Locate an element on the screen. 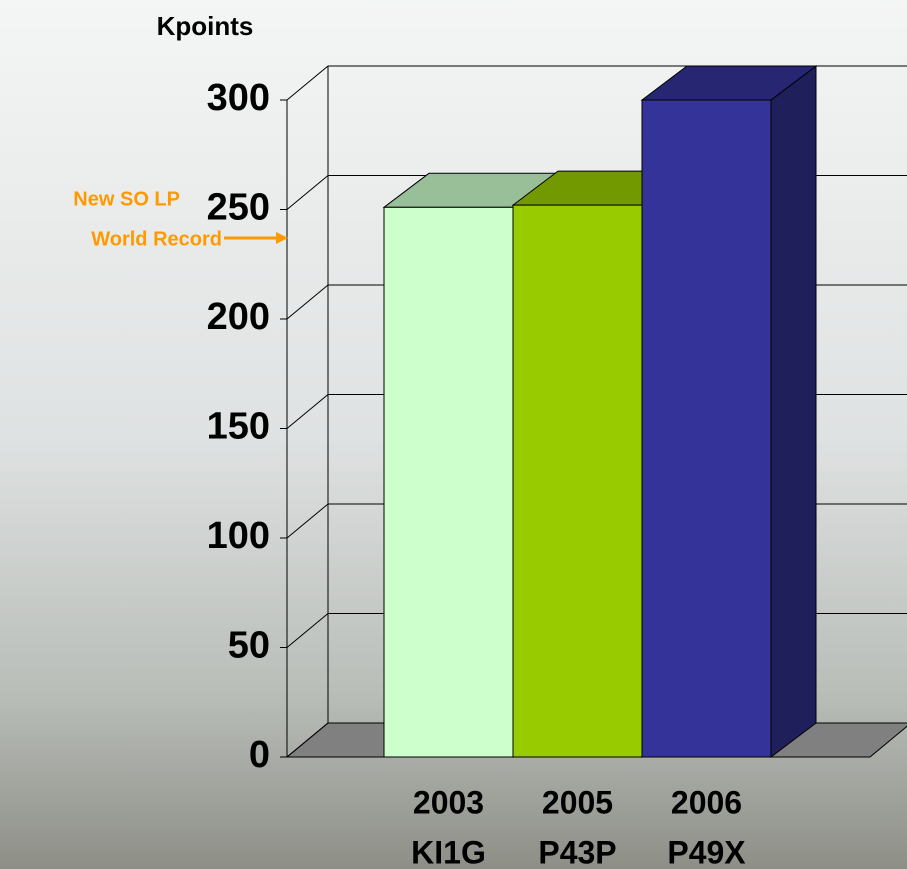  annotation: New SO LP World Record is located at coordinates (180, 219).